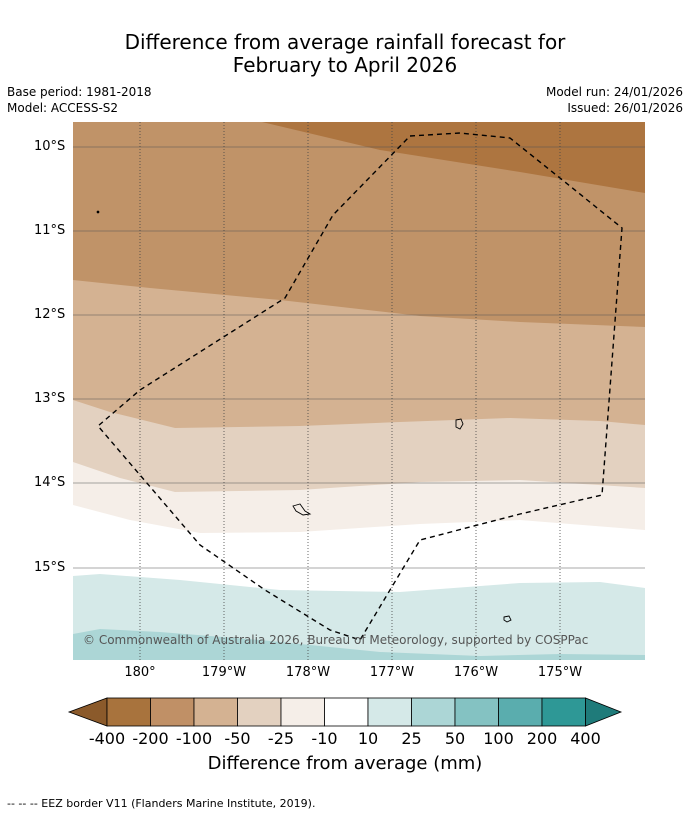 The image size is (690, 816). I want to click on lon-label-176w: 176°W, so click(476, 672).